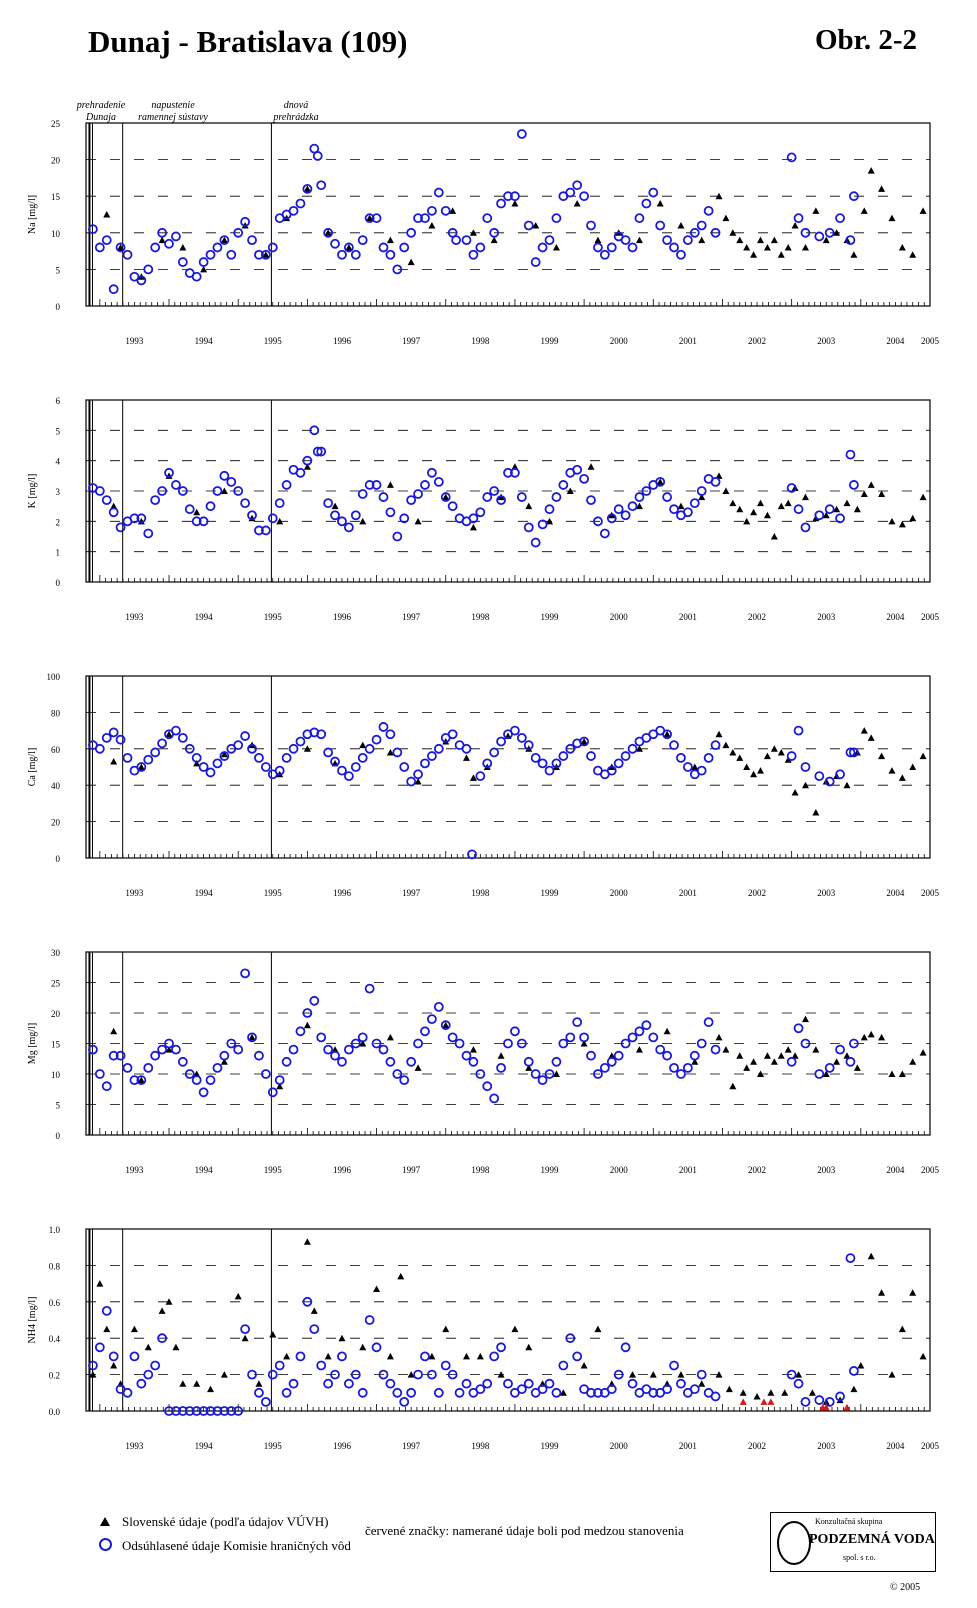 This screenshot has width=977, height=1608. What do you see at coordinates (872, 1539) in the screenshot?
I see `logo-name: PODZEMNÁ VODA` at bounding box center [872, 1539].